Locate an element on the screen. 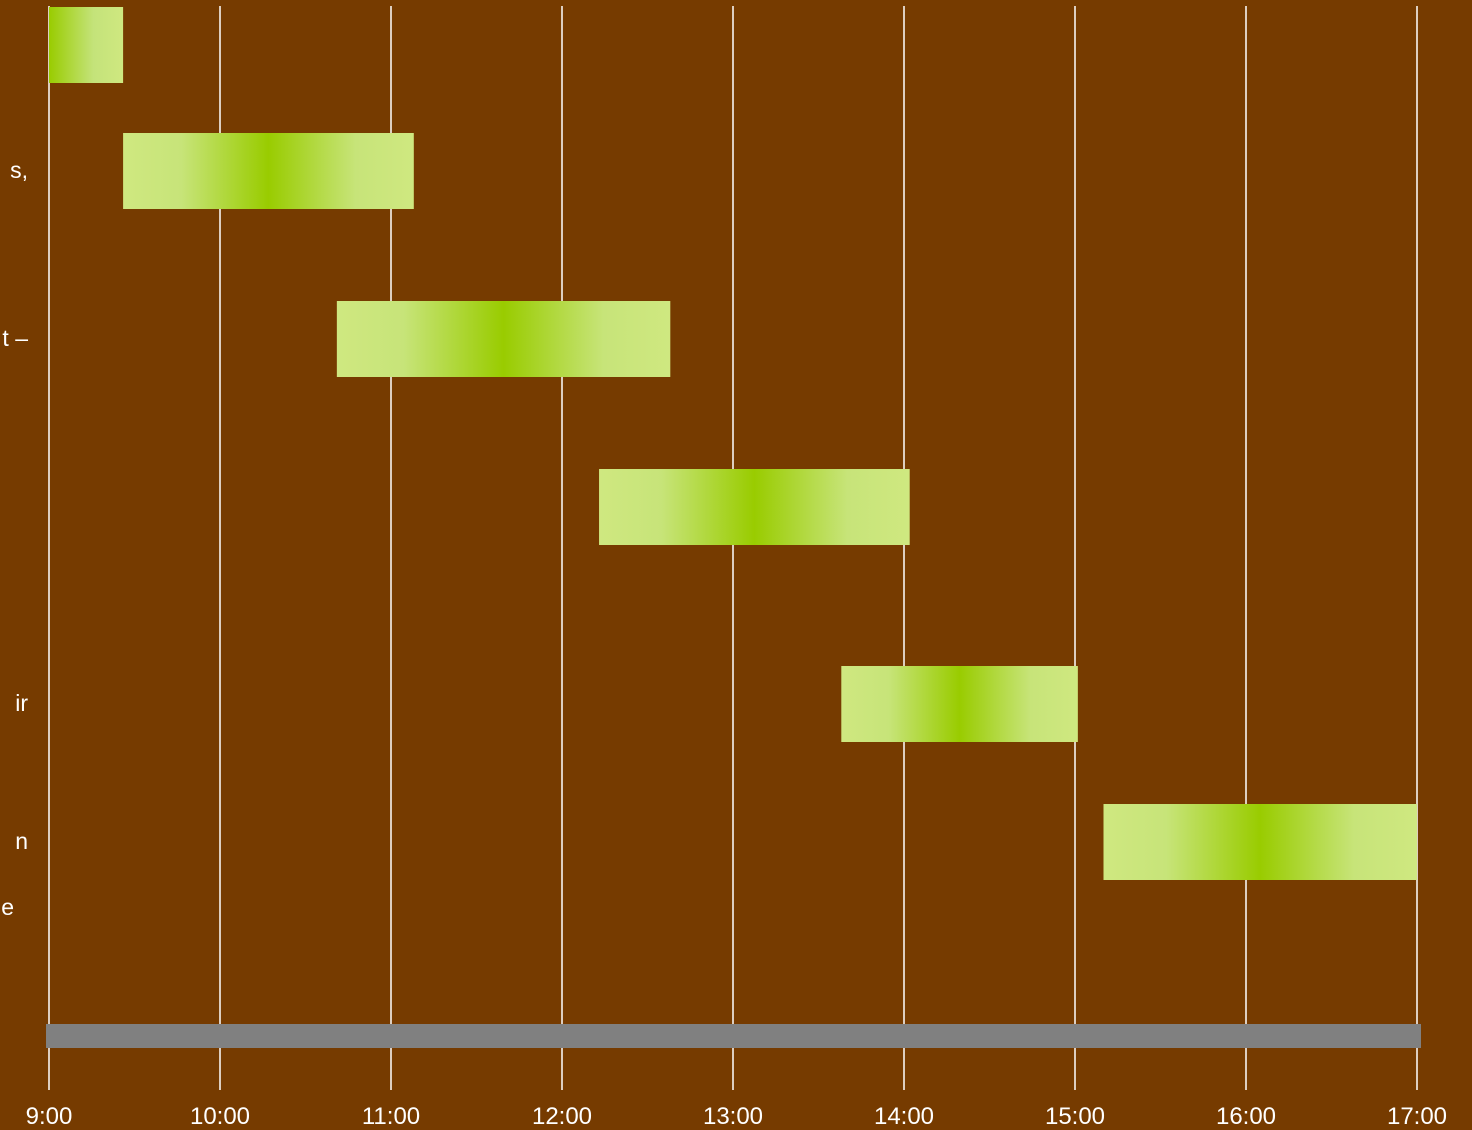 This screenshot has height=1130, width=1472. task-label-5: n is located at coordinates (21, 841).